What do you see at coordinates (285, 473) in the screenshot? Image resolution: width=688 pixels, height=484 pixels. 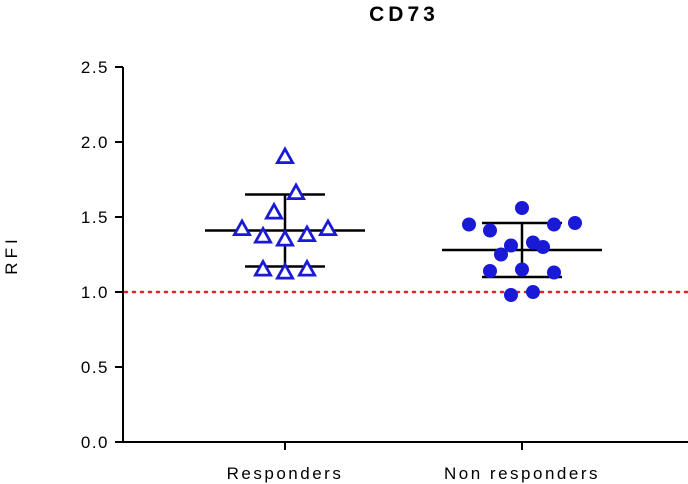 I see `x-tick-label: Responders` at bounding box center [285, 473].